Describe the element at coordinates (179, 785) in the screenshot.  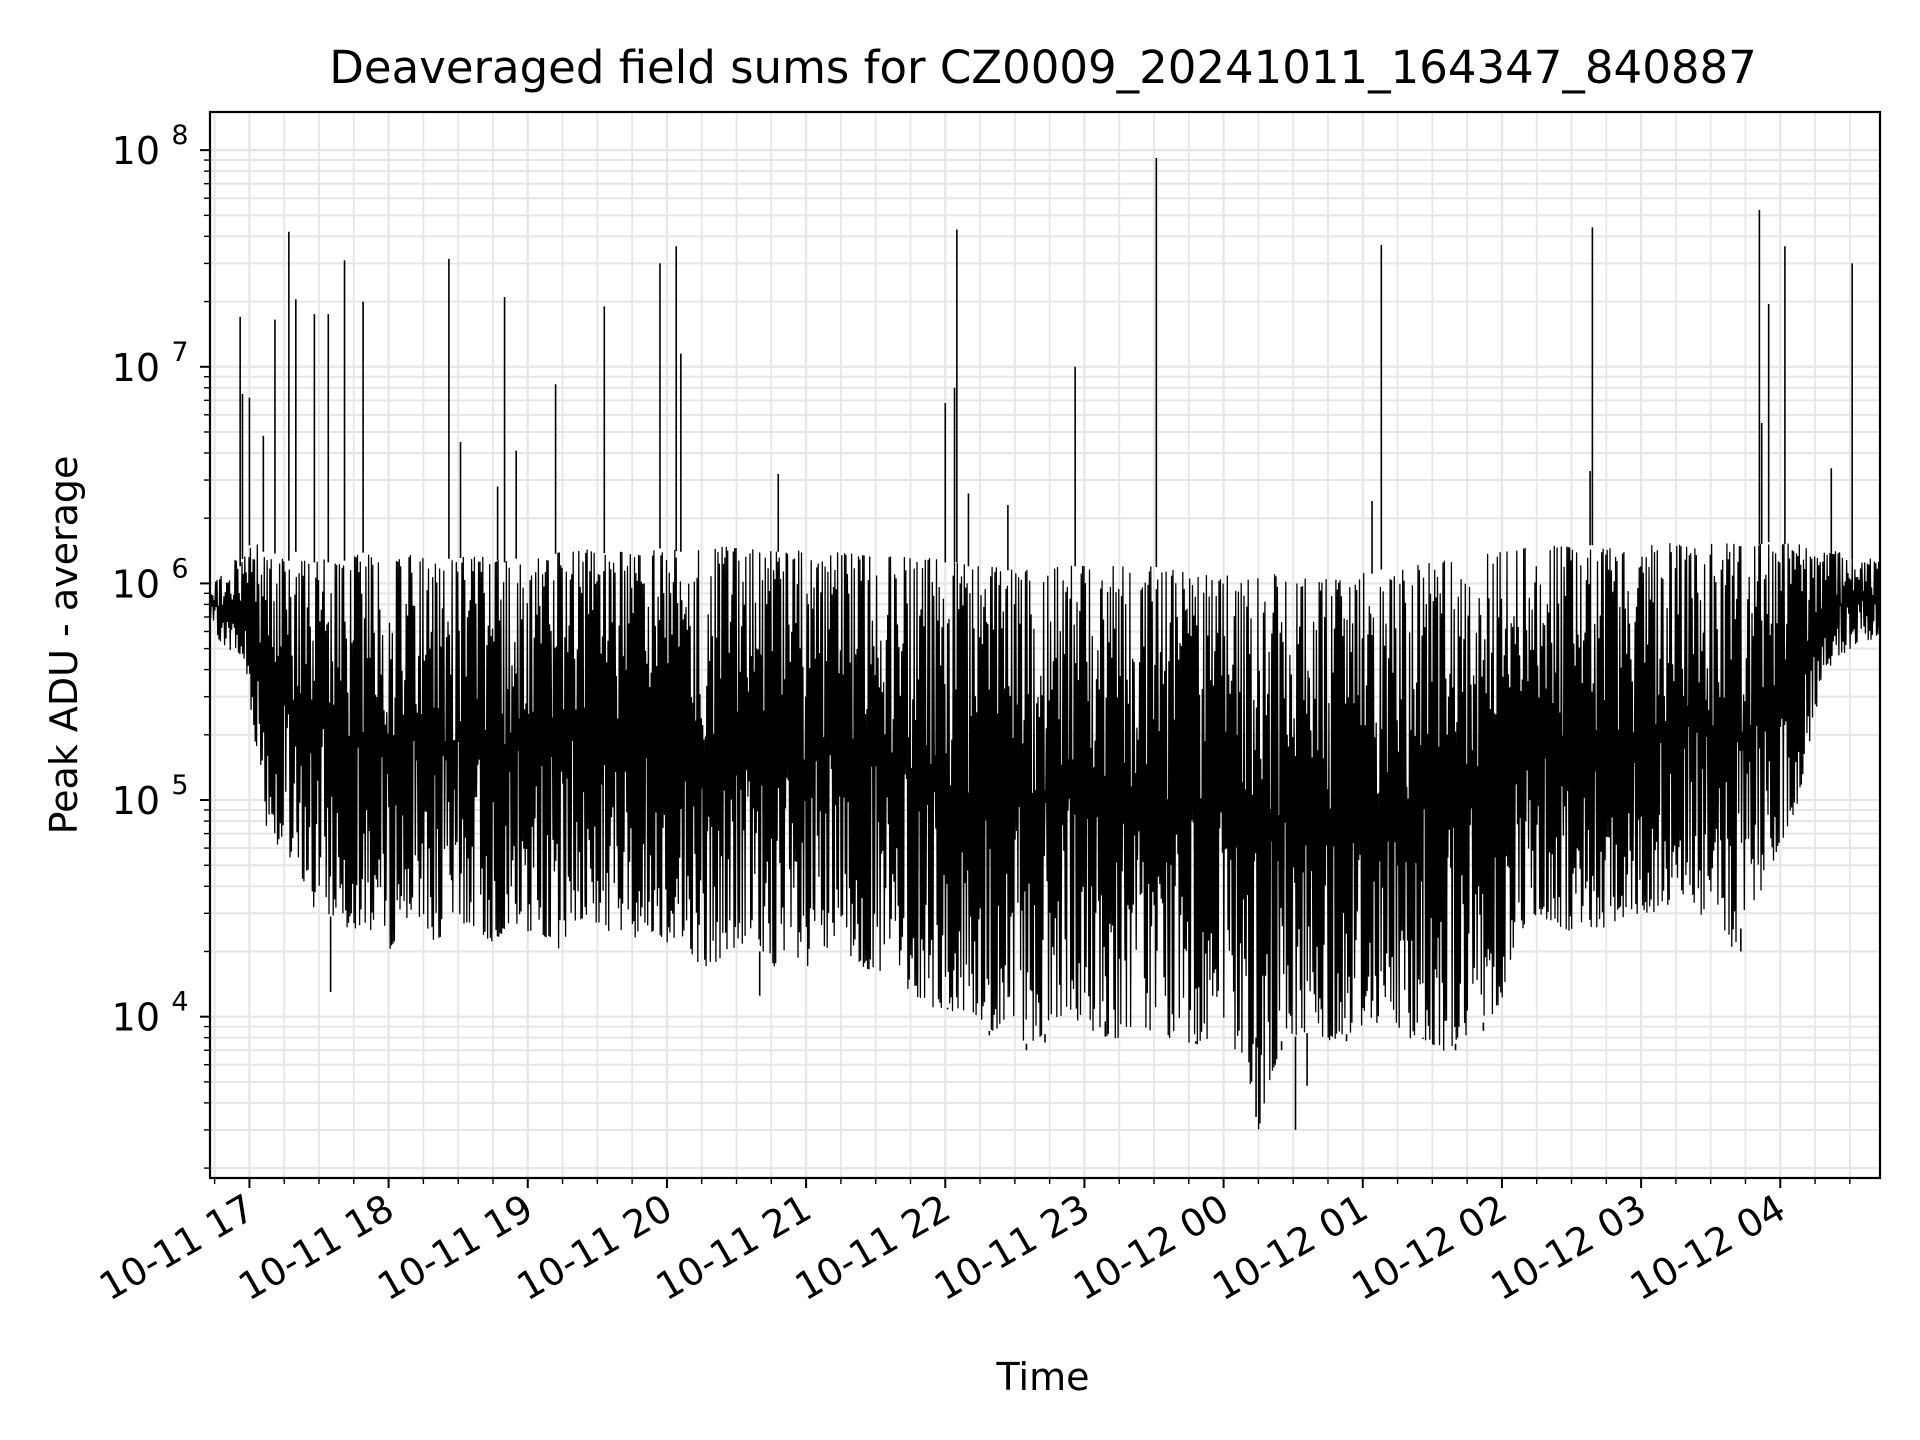
I see `y-tick-exponent: 5` at that location.